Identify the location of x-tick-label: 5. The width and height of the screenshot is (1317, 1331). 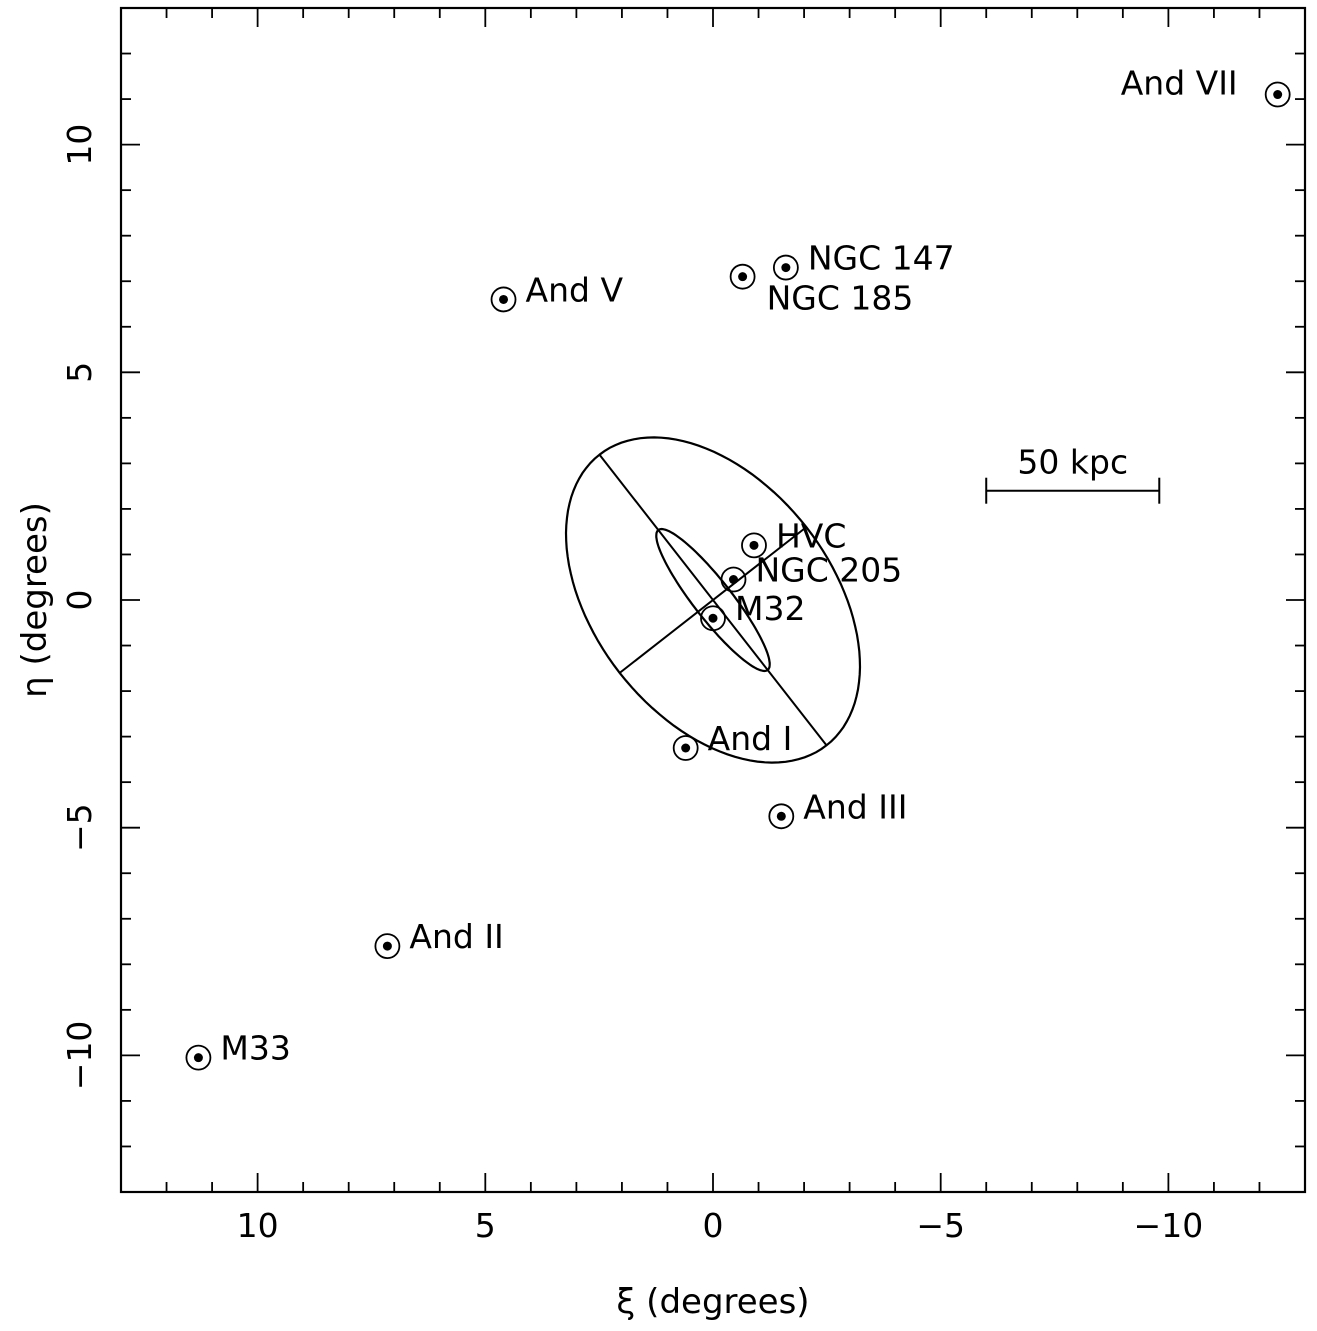
(485, 1225).